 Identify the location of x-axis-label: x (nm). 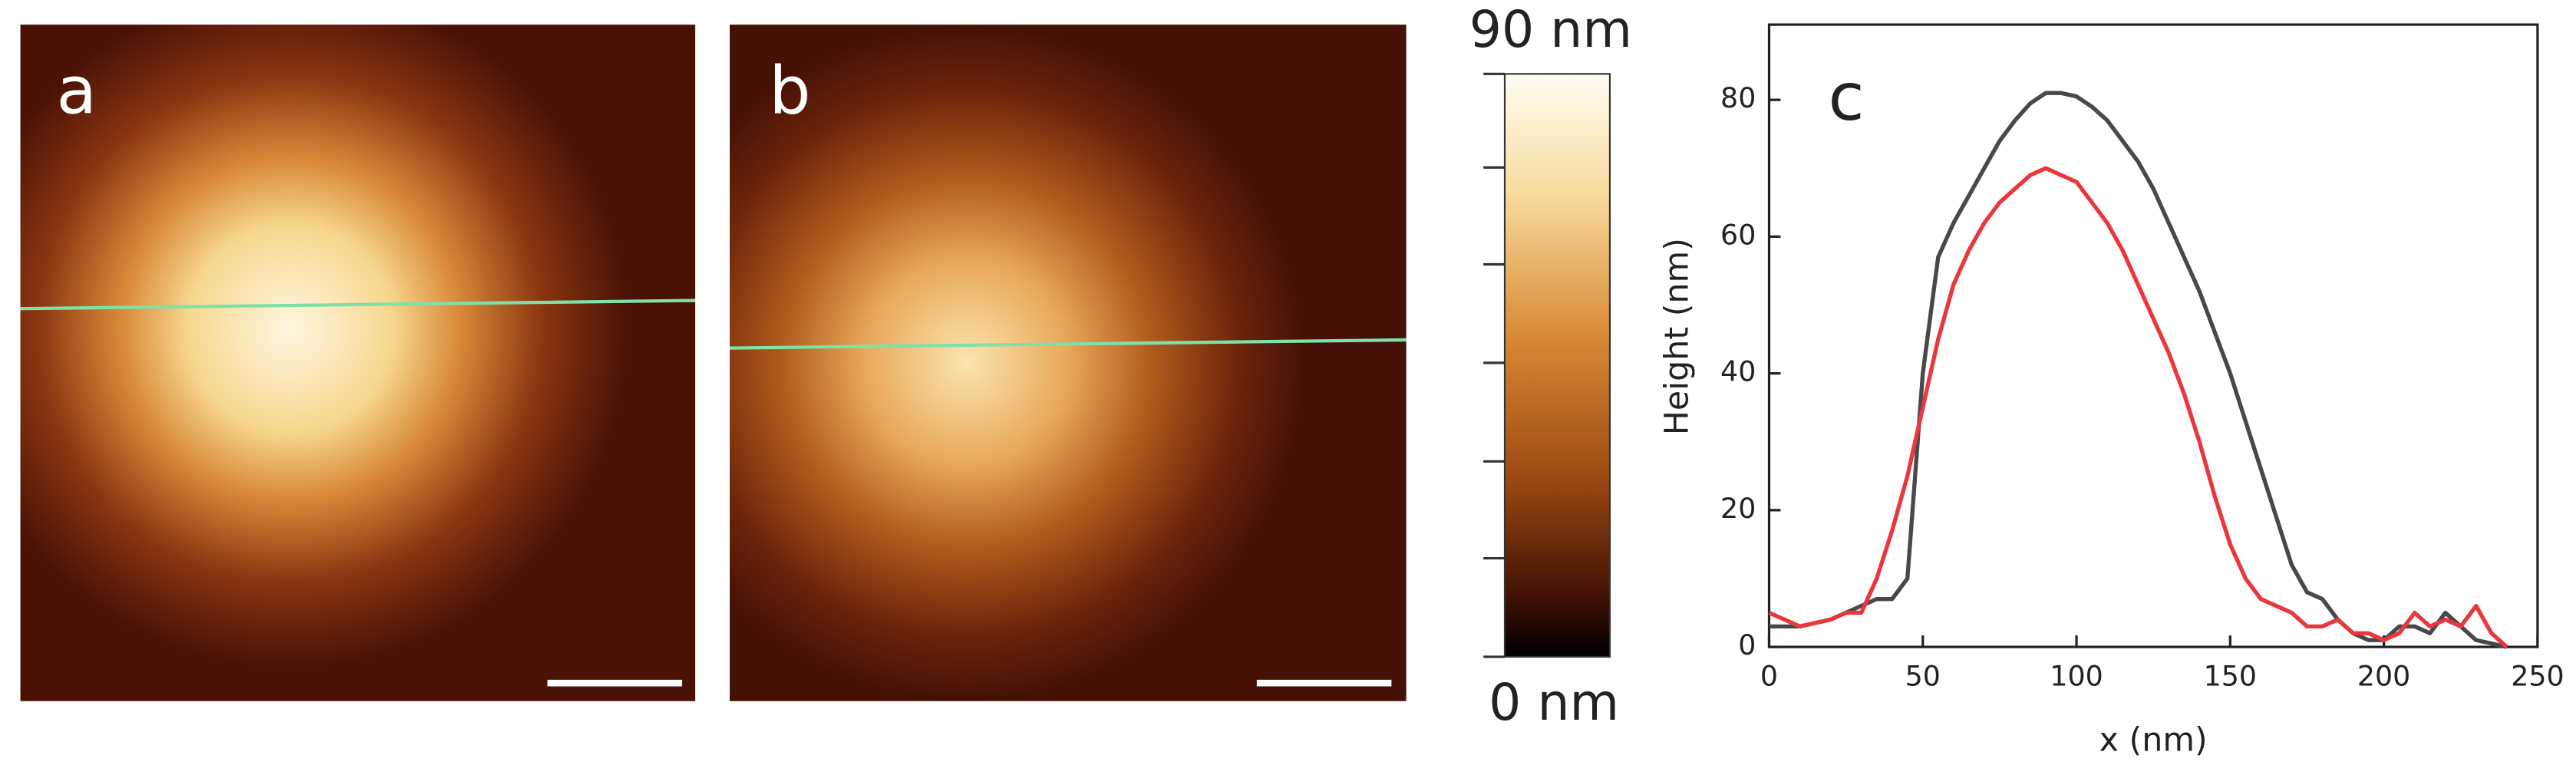
(2153, 740).